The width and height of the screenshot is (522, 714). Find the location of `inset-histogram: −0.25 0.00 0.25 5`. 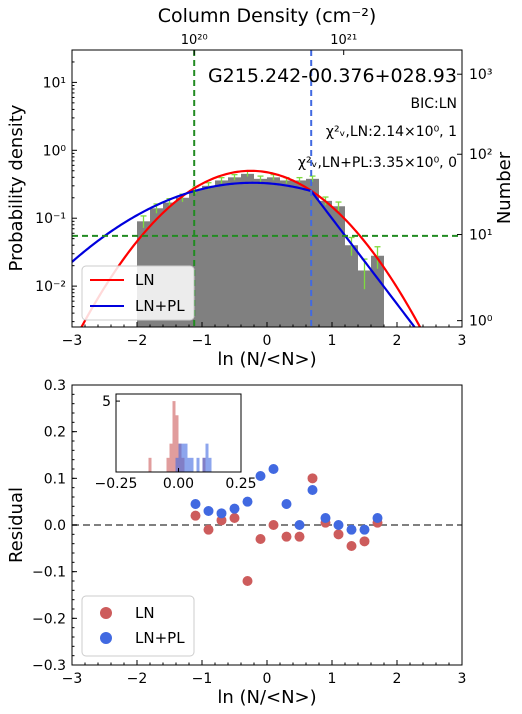

inset-histogram: −0.25 0.00 0.25 5 is located at coordinates (176, 442).